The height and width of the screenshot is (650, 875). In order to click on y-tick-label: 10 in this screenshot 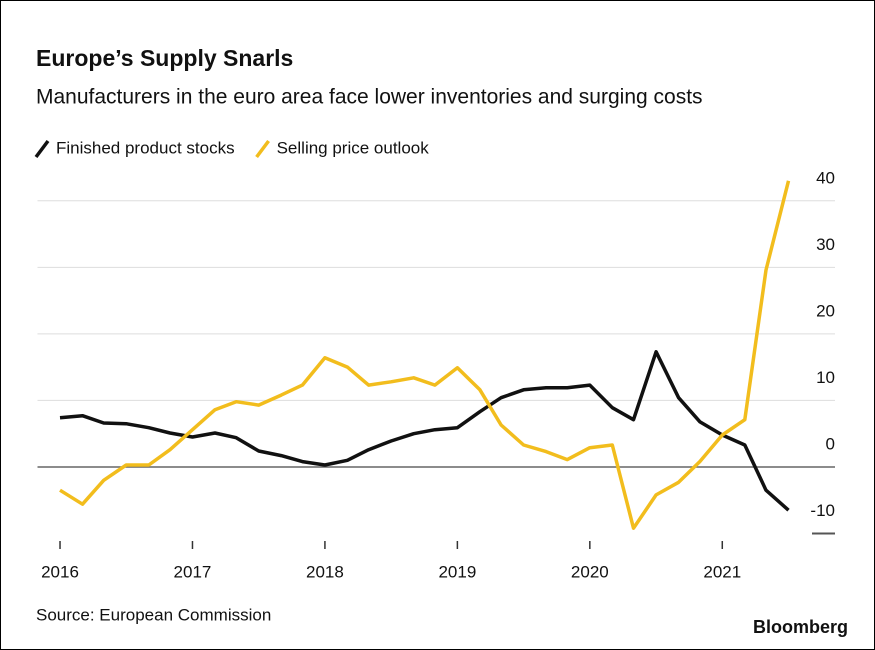, I will do `click(825, 377)`.